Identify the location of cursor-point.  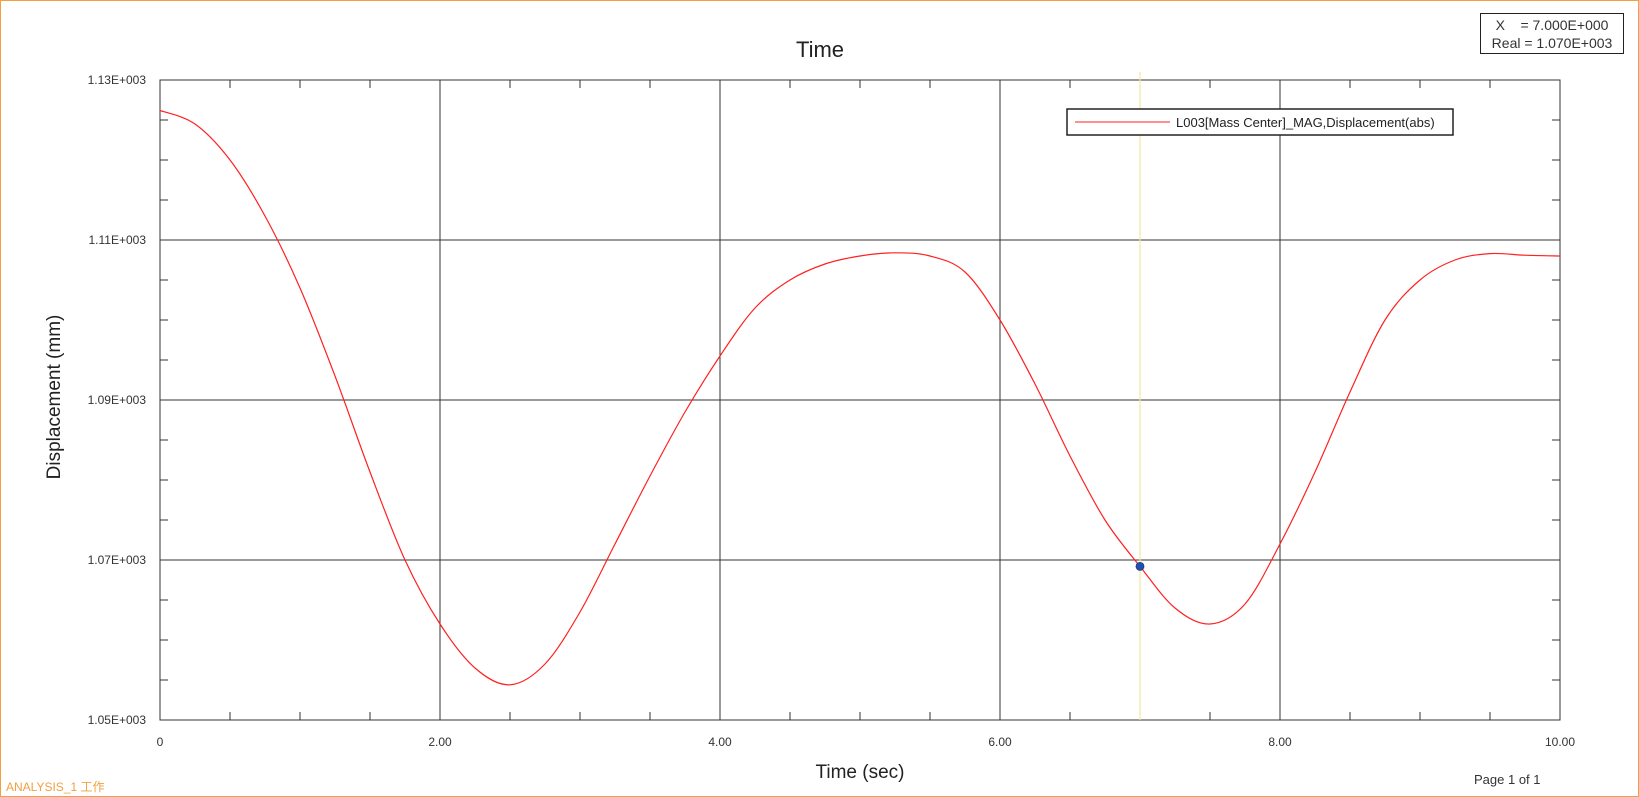
(1140, 566).